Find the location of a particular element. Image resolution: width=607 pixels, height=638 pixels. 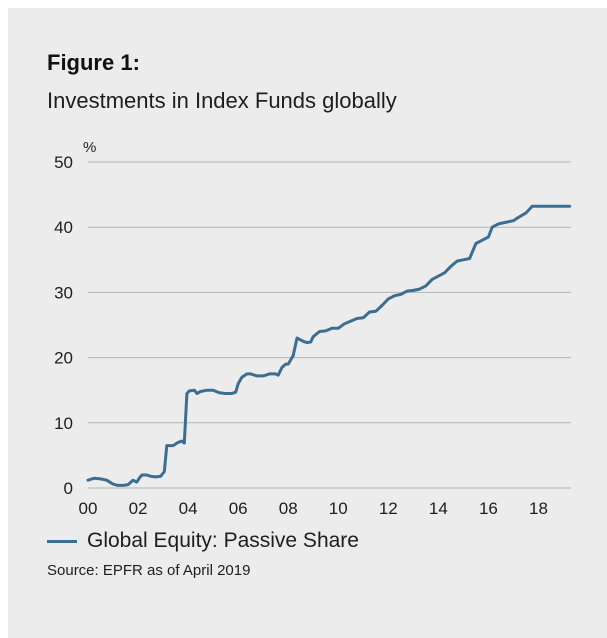

y-tick-label: 20 is located at coordinates (63, 358).